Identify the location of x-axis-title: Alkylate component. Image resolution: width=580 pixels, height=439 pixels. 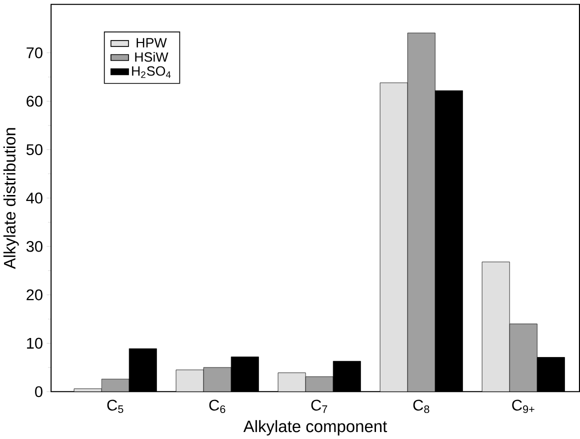
(315, 428).